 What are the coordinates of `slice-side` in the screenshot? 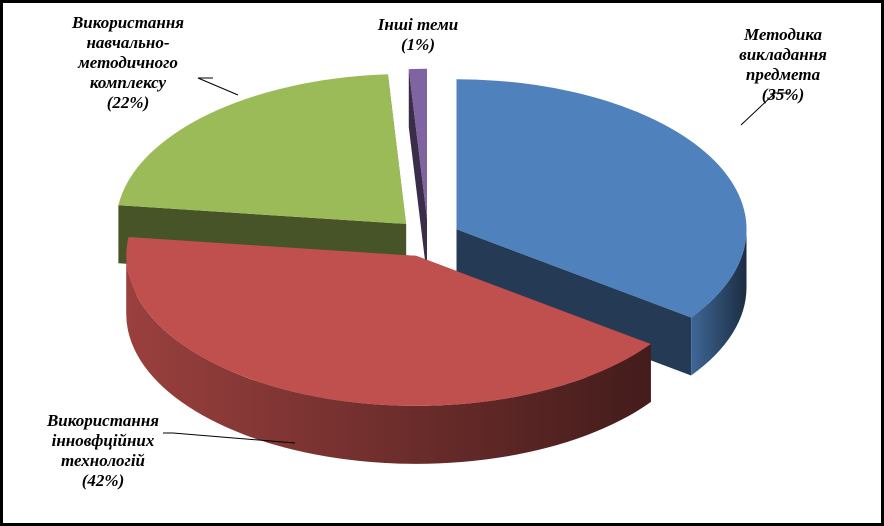 It's located at (417, 173).